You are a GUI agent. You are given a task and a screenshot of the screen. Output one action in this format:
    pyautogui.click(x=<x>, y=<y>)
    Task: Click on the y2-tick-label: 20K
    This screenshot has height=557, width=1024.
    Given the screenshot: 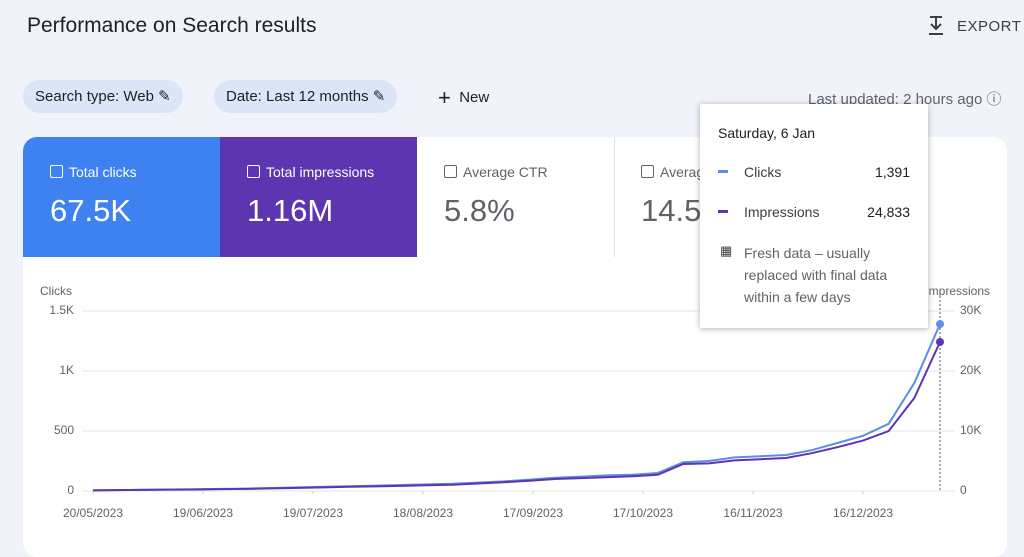 What is the action you would take?
    pyautogui.click(x=970, y=370)
    